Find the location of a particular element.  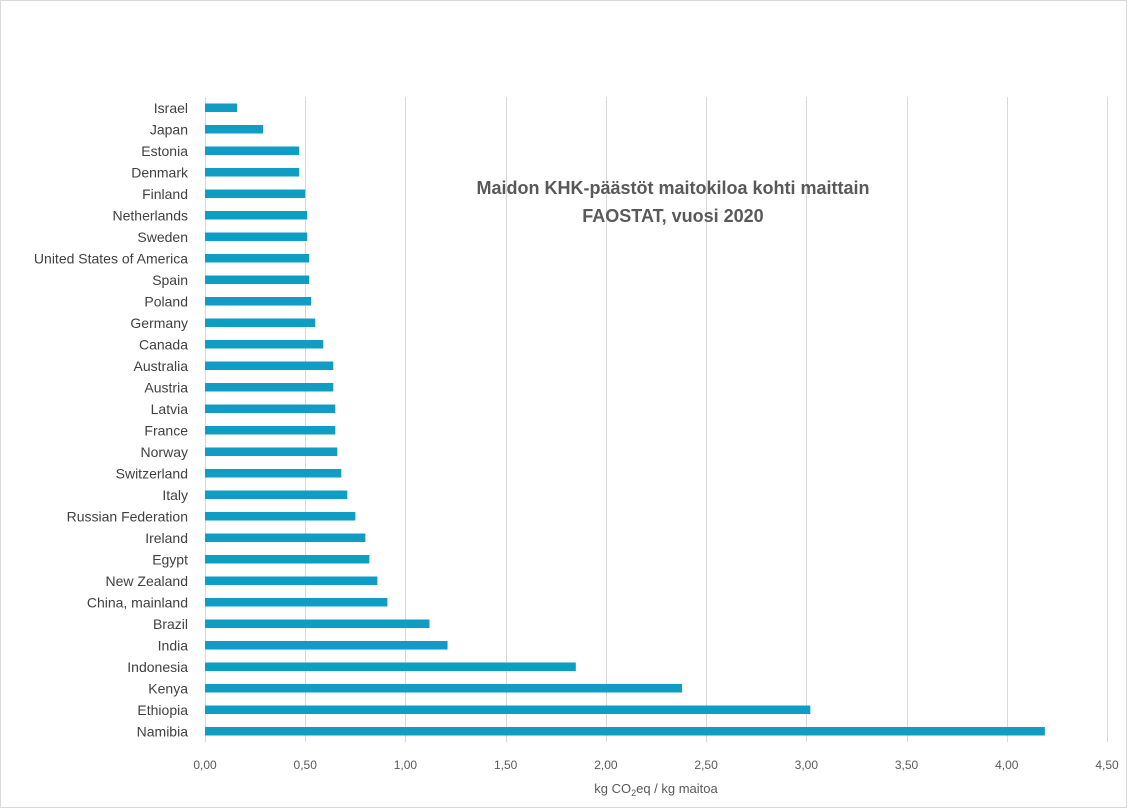

category-label: Japan is located at coordinates (169, 129).